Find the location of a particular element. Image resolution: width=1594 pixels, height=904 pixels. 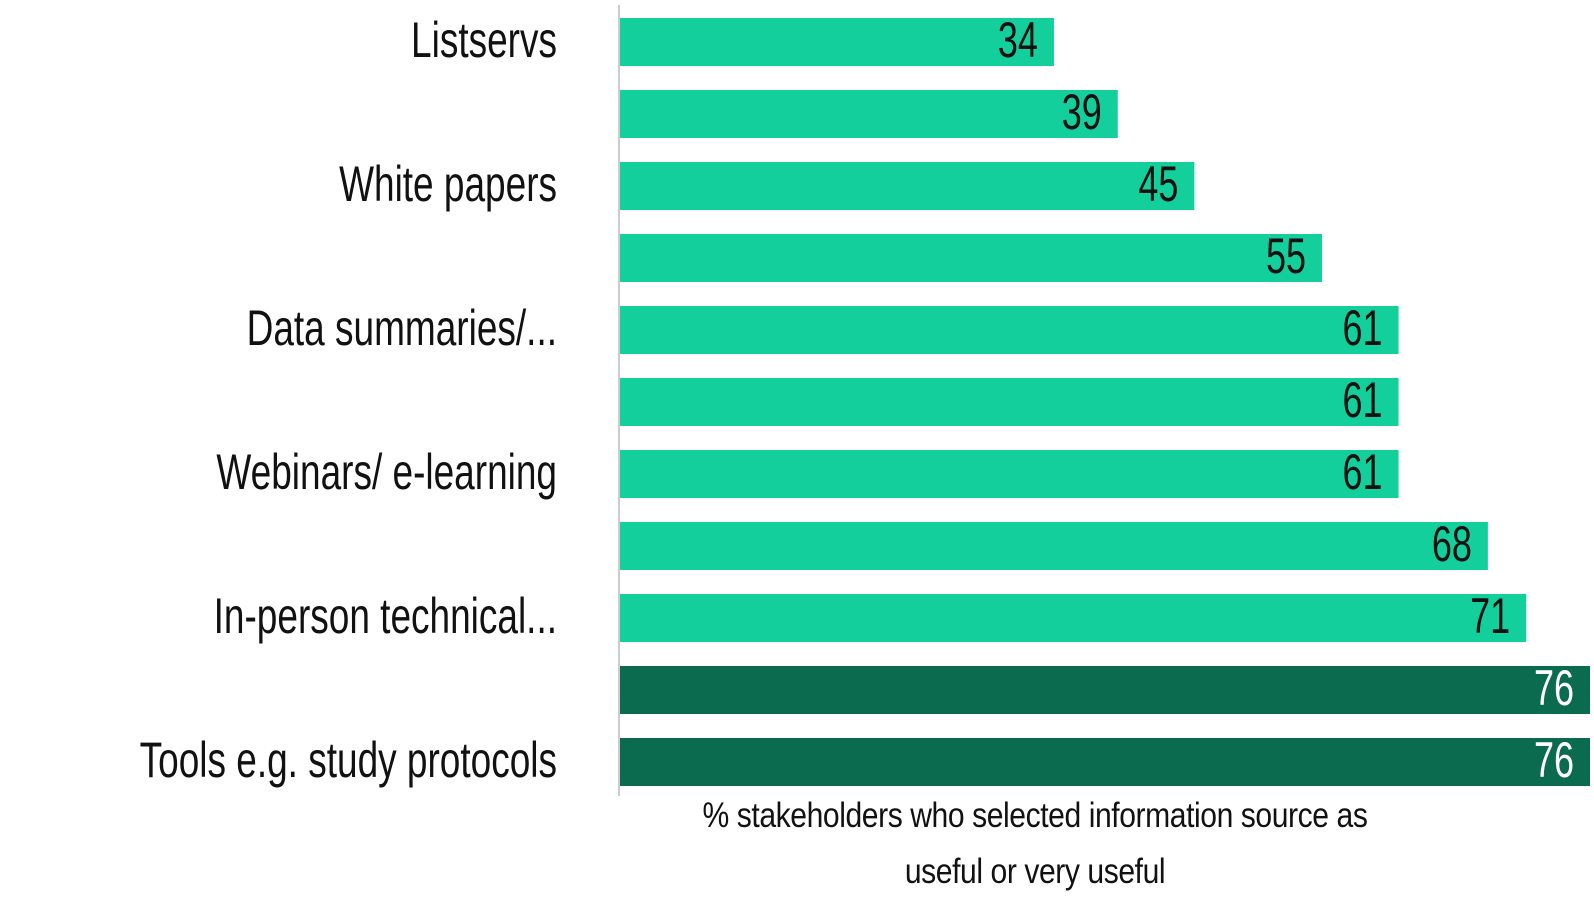

y-tick-label: Tools e.g. study protocols is located at coordinates (348, 761).